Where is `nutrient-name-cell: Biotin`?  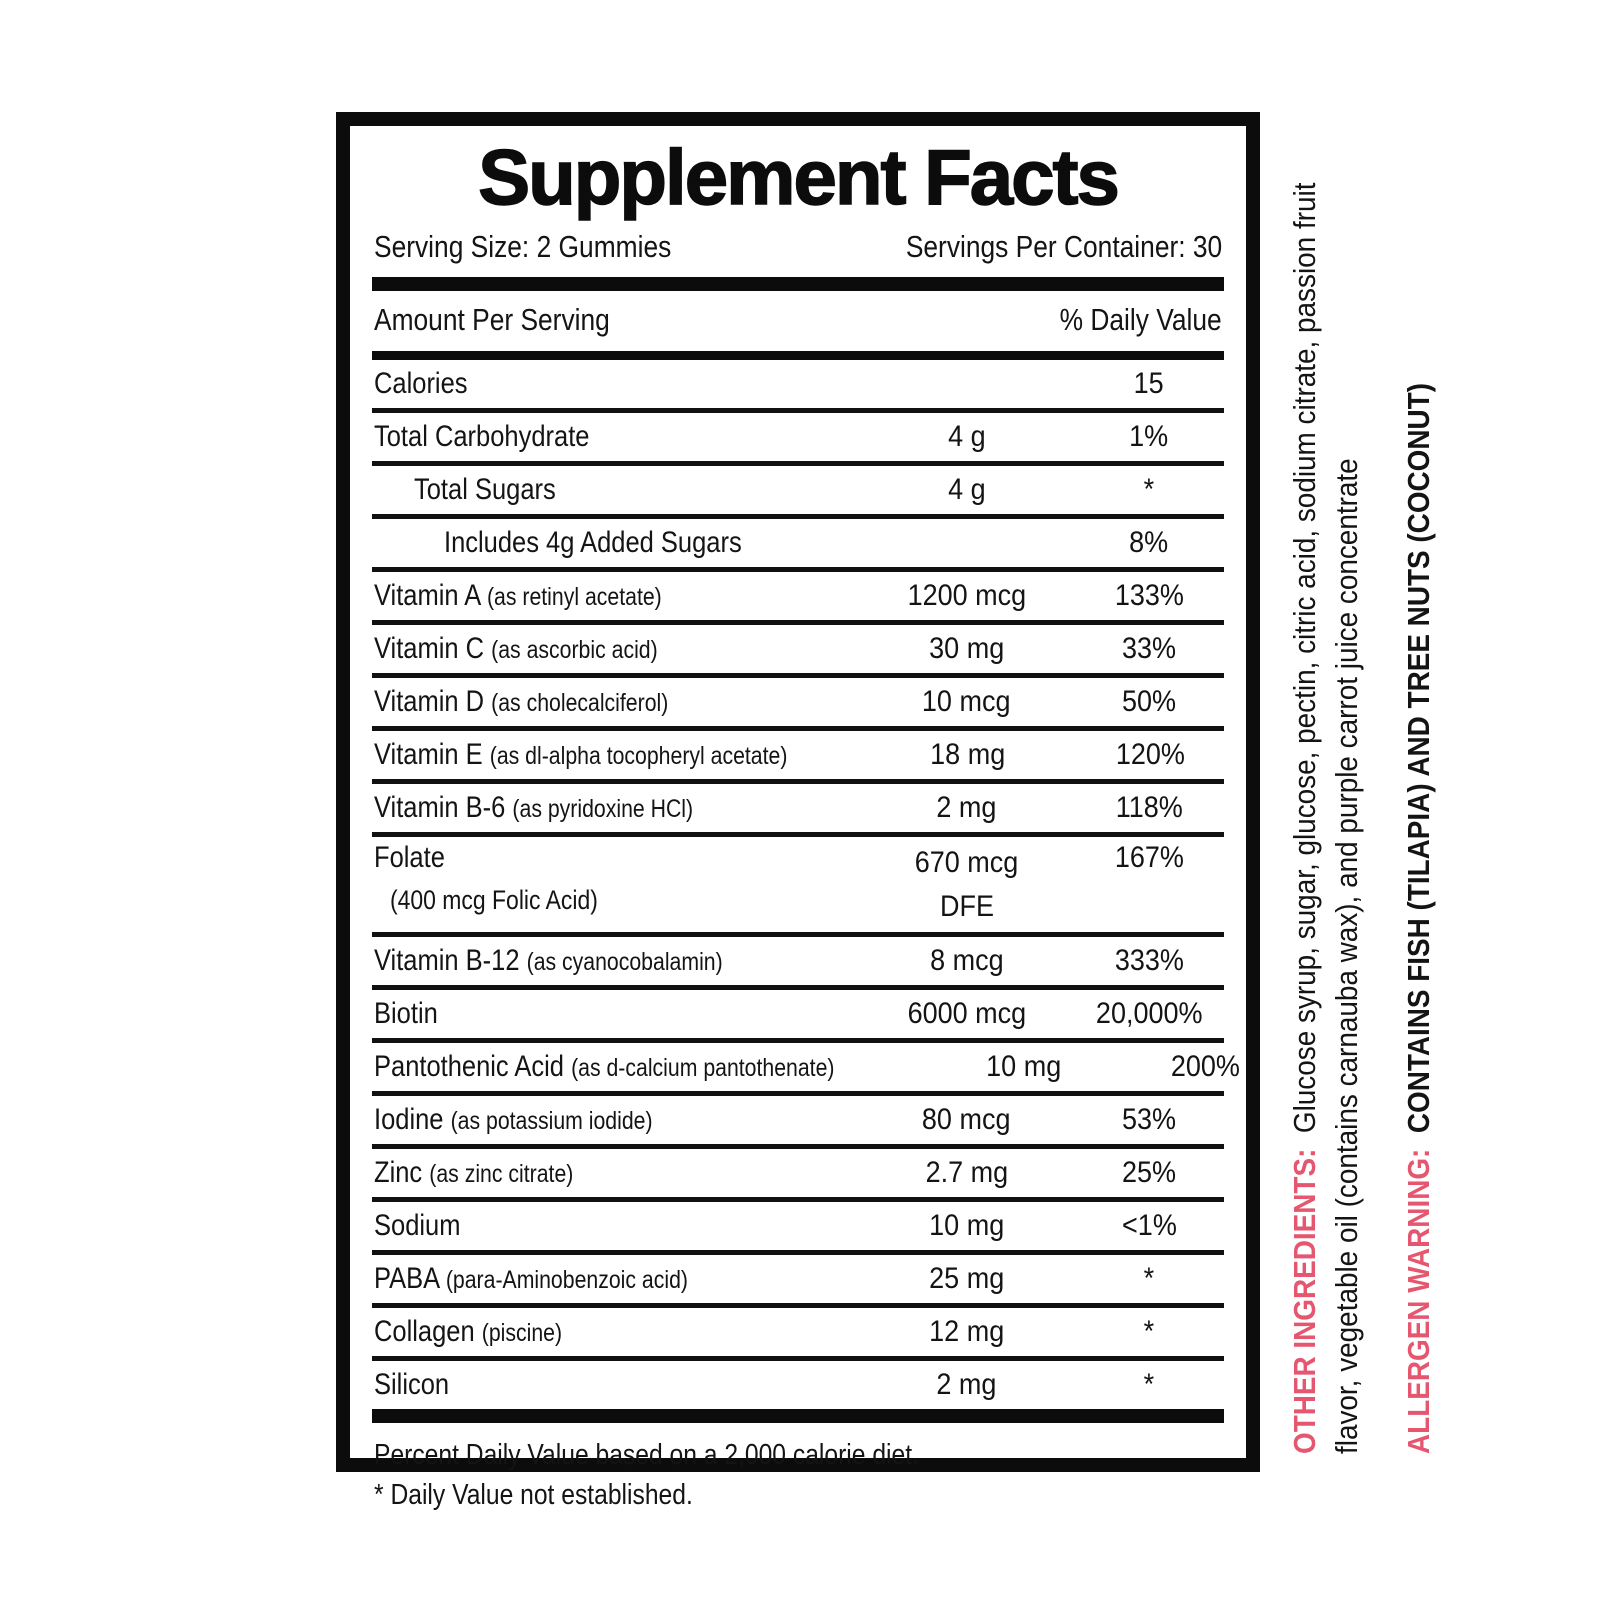 nutrient-name-cell: Biotin is located at coordinates (615, 1014).